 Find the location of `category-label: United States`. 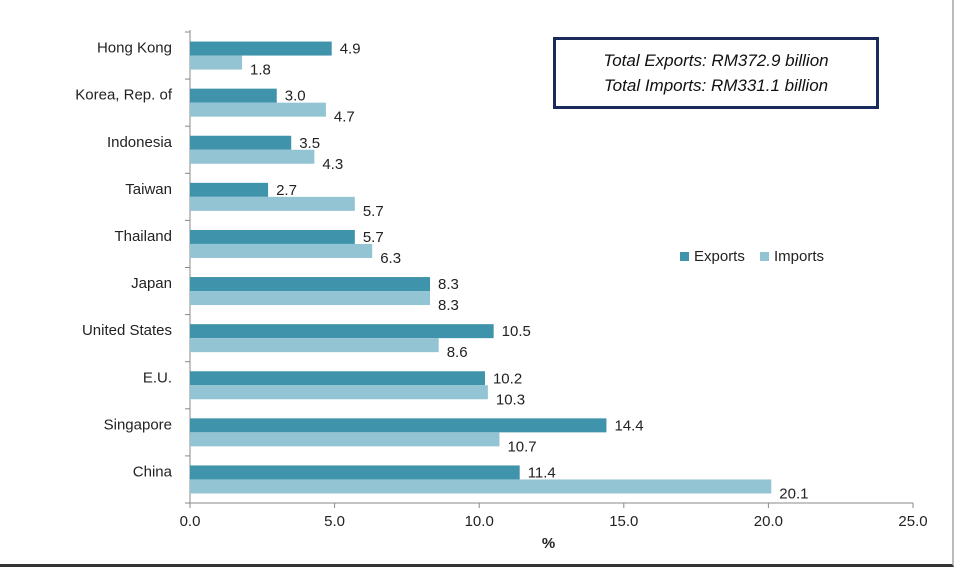

category-label: United States is located at coordinates (127, 330).